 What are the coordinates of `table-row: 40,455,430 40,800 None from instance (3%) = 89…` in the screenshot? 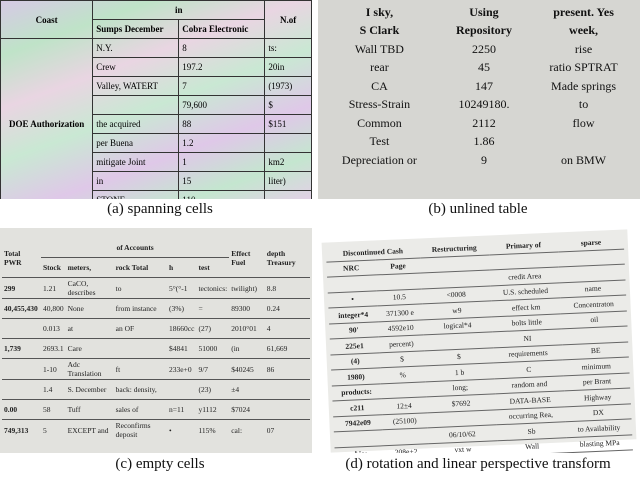 It's located at (156, 308).